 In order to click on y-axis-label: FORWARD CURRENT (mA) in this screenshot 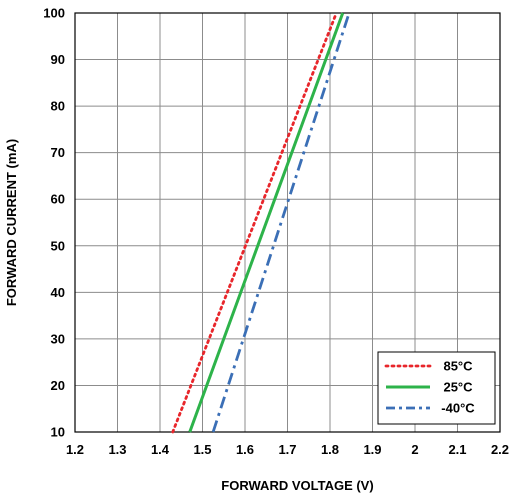, I will do `click(11, 222)`.